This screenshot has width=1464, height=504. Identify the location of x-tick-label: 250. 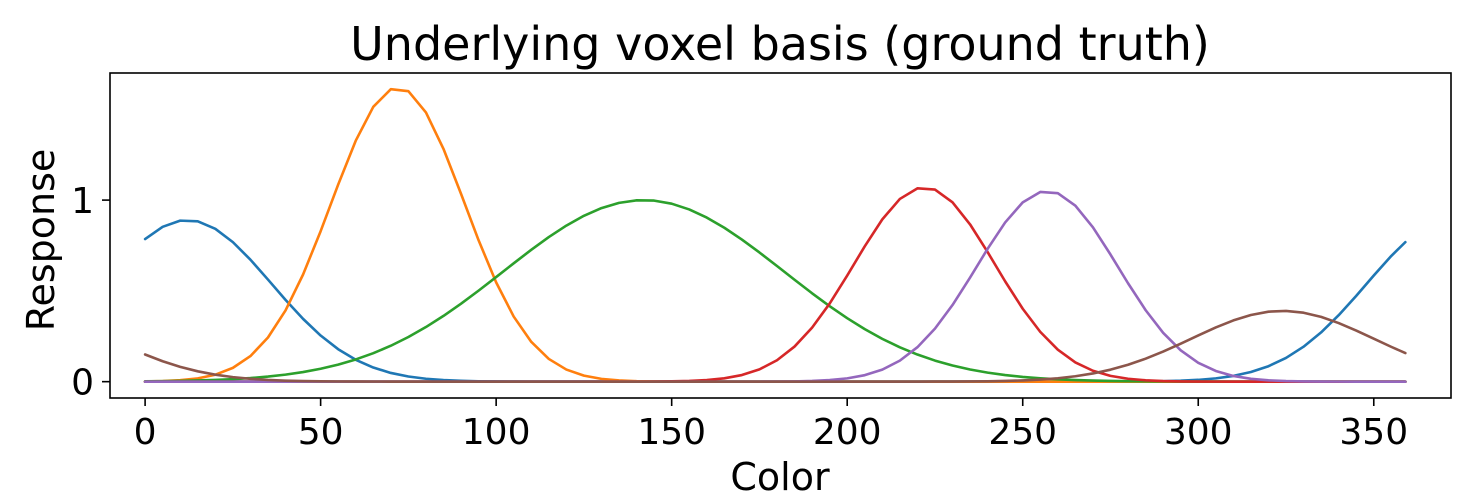
(1022, 432).